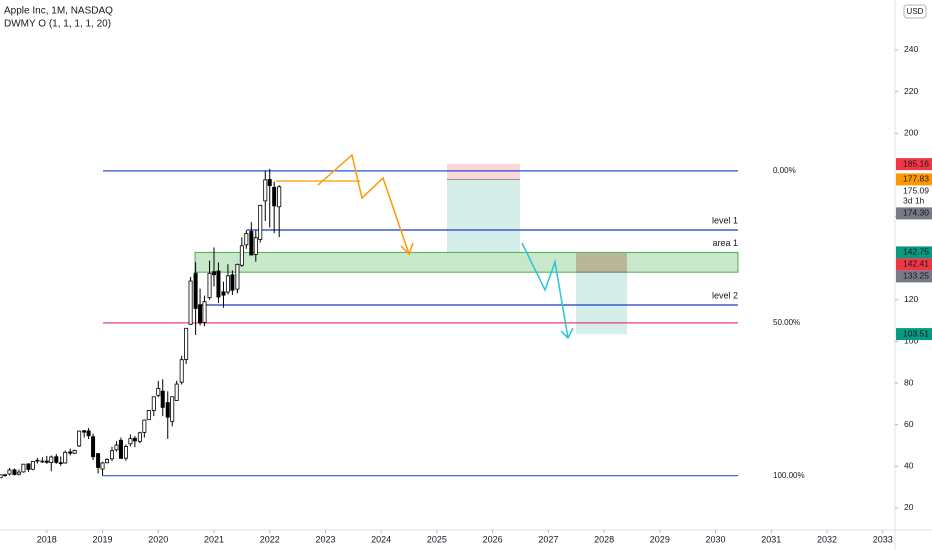 This screenshot has width=932, height=550. What do you see at coordinates (725, 220) in the screenshot?
I see `level-label: level 1` at bounding box center [725, 220].